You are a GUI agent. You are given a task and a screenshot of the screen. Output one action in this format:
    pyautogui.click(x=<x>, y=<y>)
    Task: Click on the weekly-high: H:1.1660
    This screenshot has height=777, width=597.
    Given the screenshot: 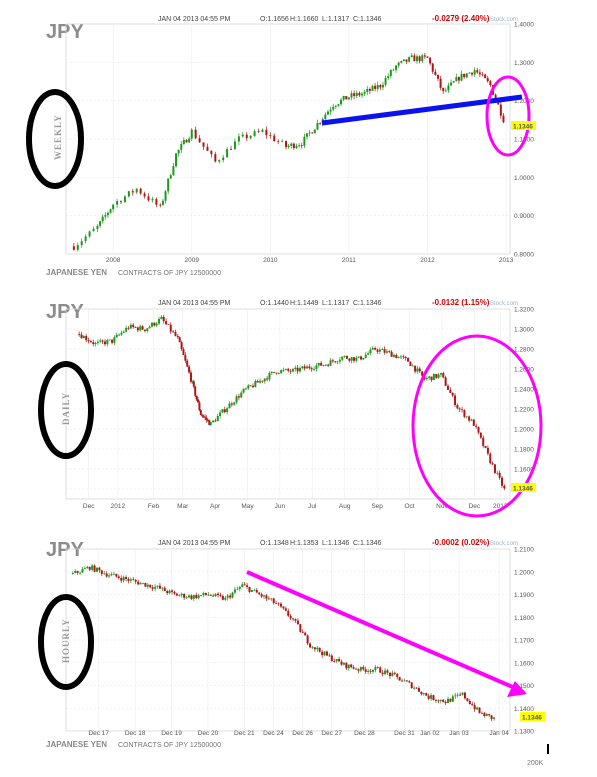 What is the action you would take?
    pyautogui.click(x=304, y=19)
    